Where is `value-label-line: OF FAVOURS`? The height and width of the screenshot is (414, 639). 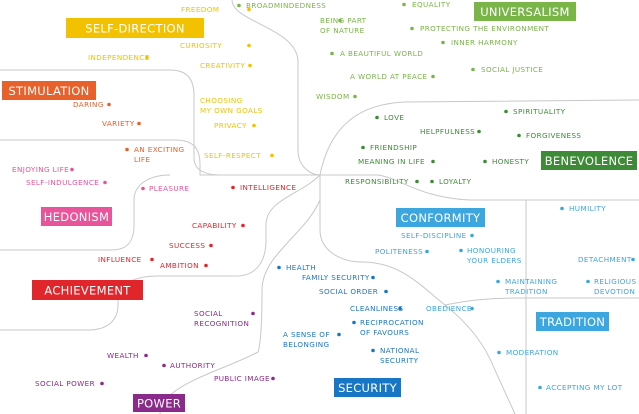 value-label-line: OF FAVOURS is located at coordinates (384, 332).